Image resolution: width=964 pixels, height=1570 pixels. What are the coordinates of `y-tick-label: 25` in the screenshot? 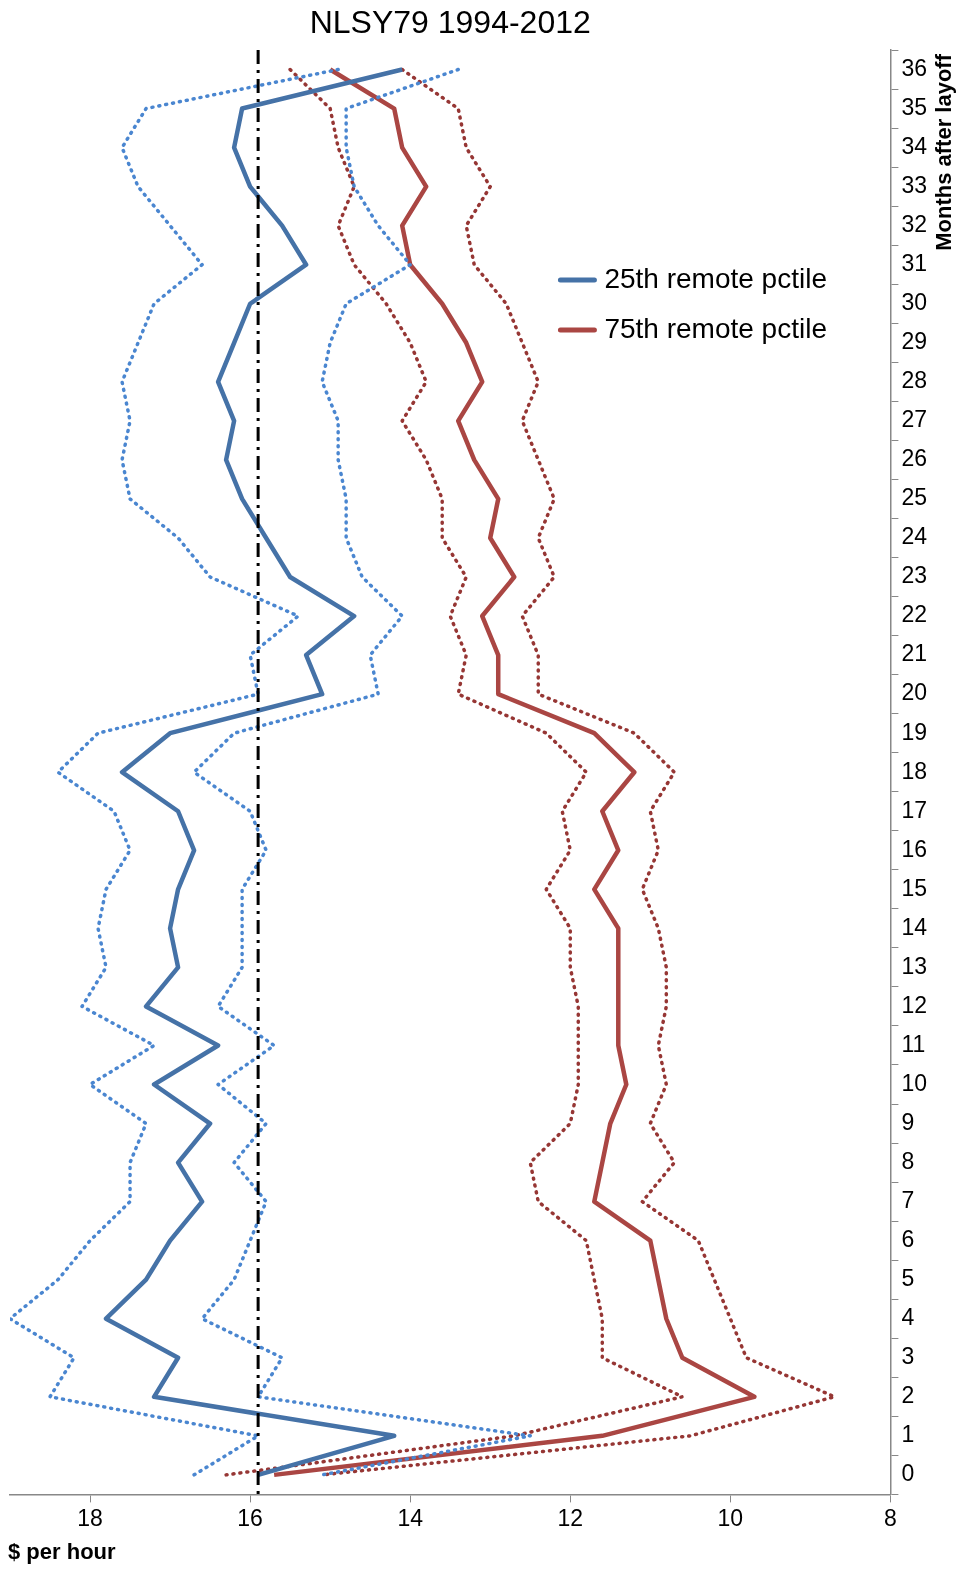 It's located at (914, 497).